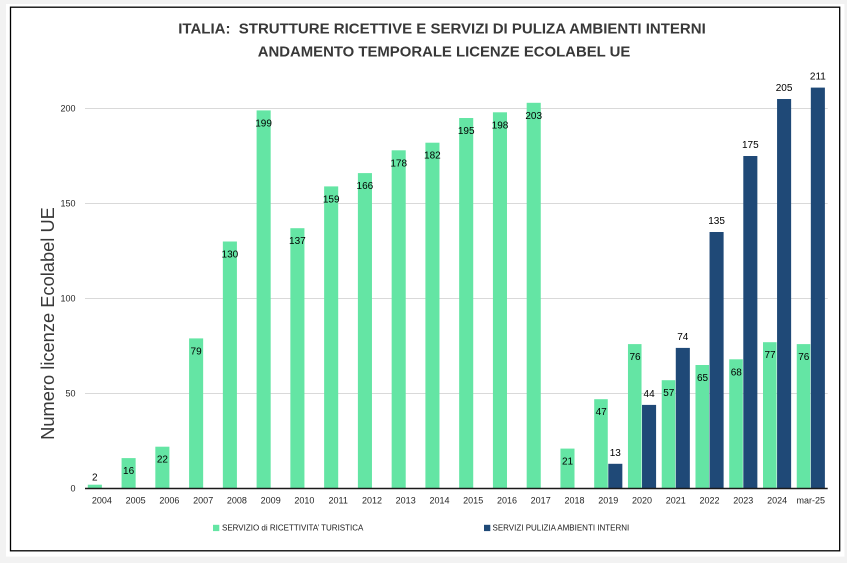 This screenshot has width=847, height=563. Describe the element at coordinates (406, 501) in the screenshot. I see `svg-text: 2013` at that location.